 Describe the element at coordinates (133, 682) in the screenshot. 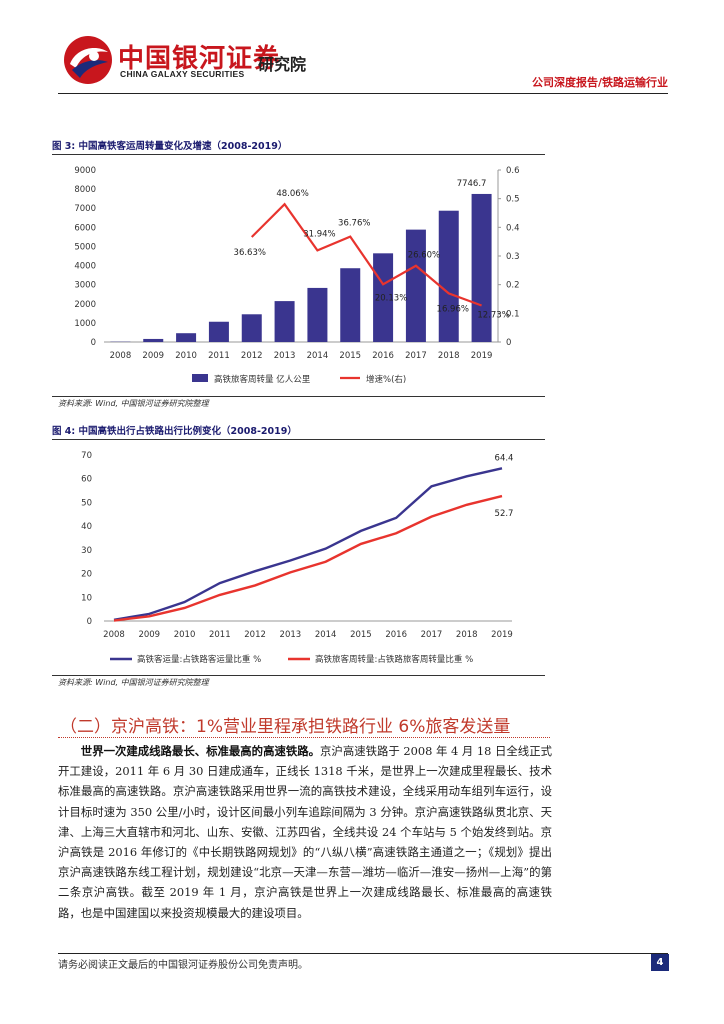

I see `figure-4-source: 资料来源: Wind, 中国银河证券研究院整理` at that location.